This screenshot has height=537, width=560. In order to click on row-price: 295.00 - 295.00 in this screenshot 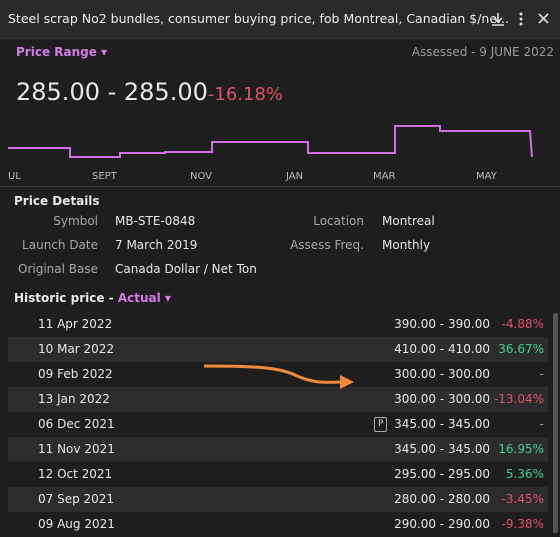, I will do `click(442, 474)`.